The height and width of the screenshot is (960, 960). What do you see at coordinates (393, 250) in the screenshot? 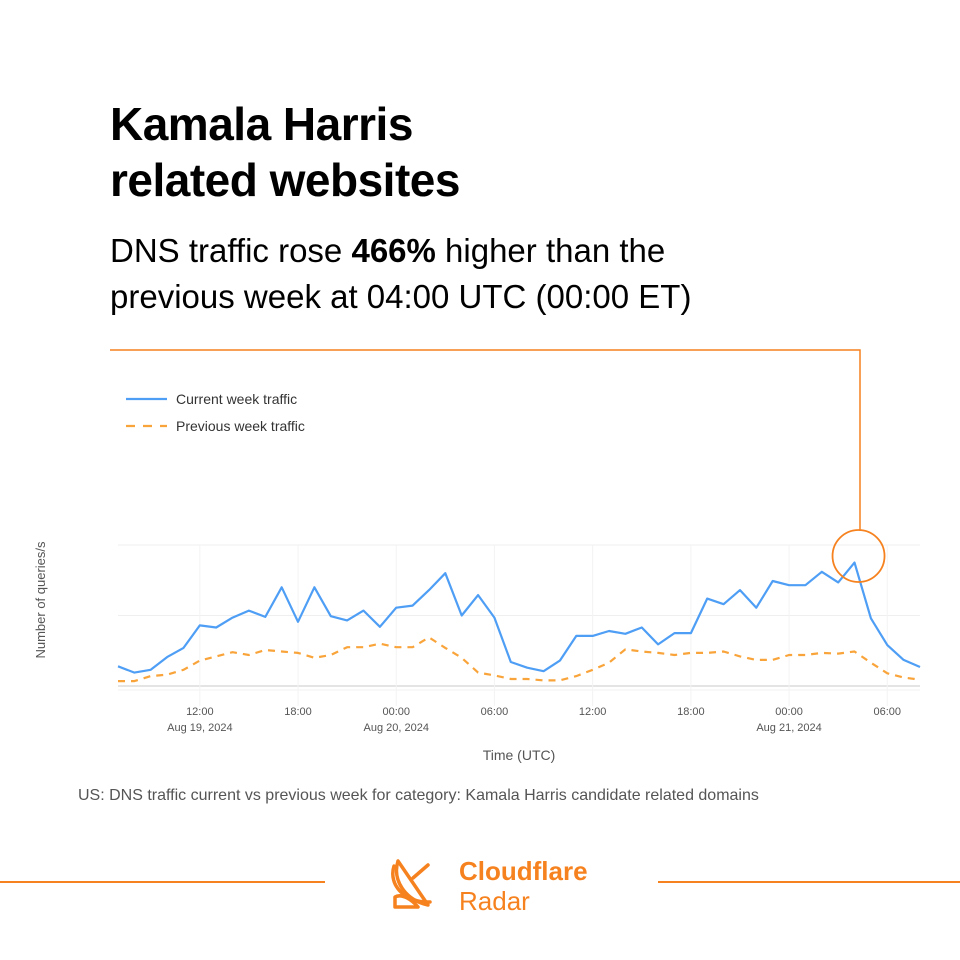
I see `subtitle-highlight: 466%` at bounding box center [393, 250].